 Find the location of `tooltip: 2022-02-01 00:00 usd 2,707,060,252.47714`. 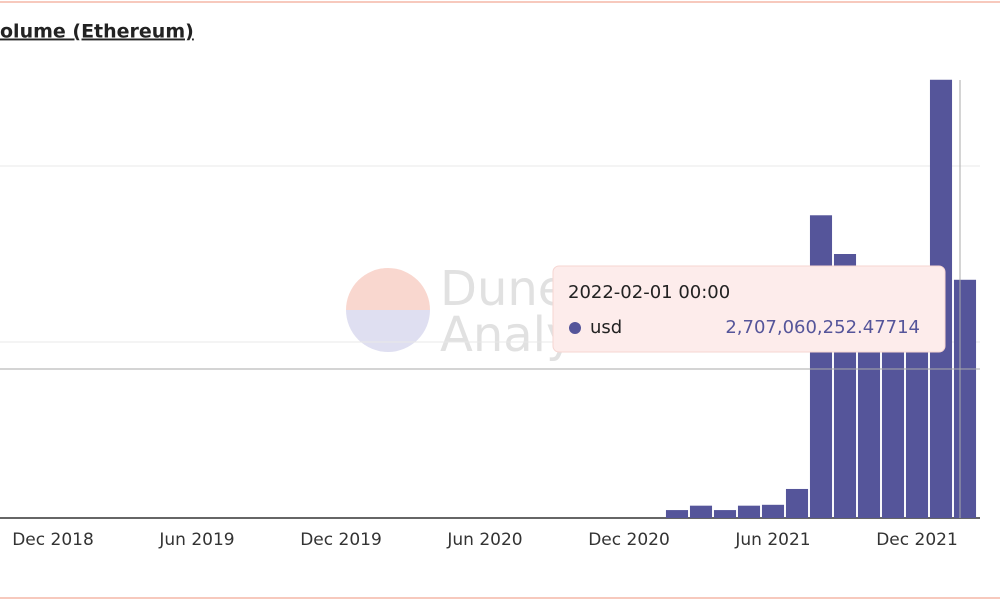

tooltip: 2022-02-01 00:00 usd 2,707,060,252.47714 is located at coordinates (749, 309).